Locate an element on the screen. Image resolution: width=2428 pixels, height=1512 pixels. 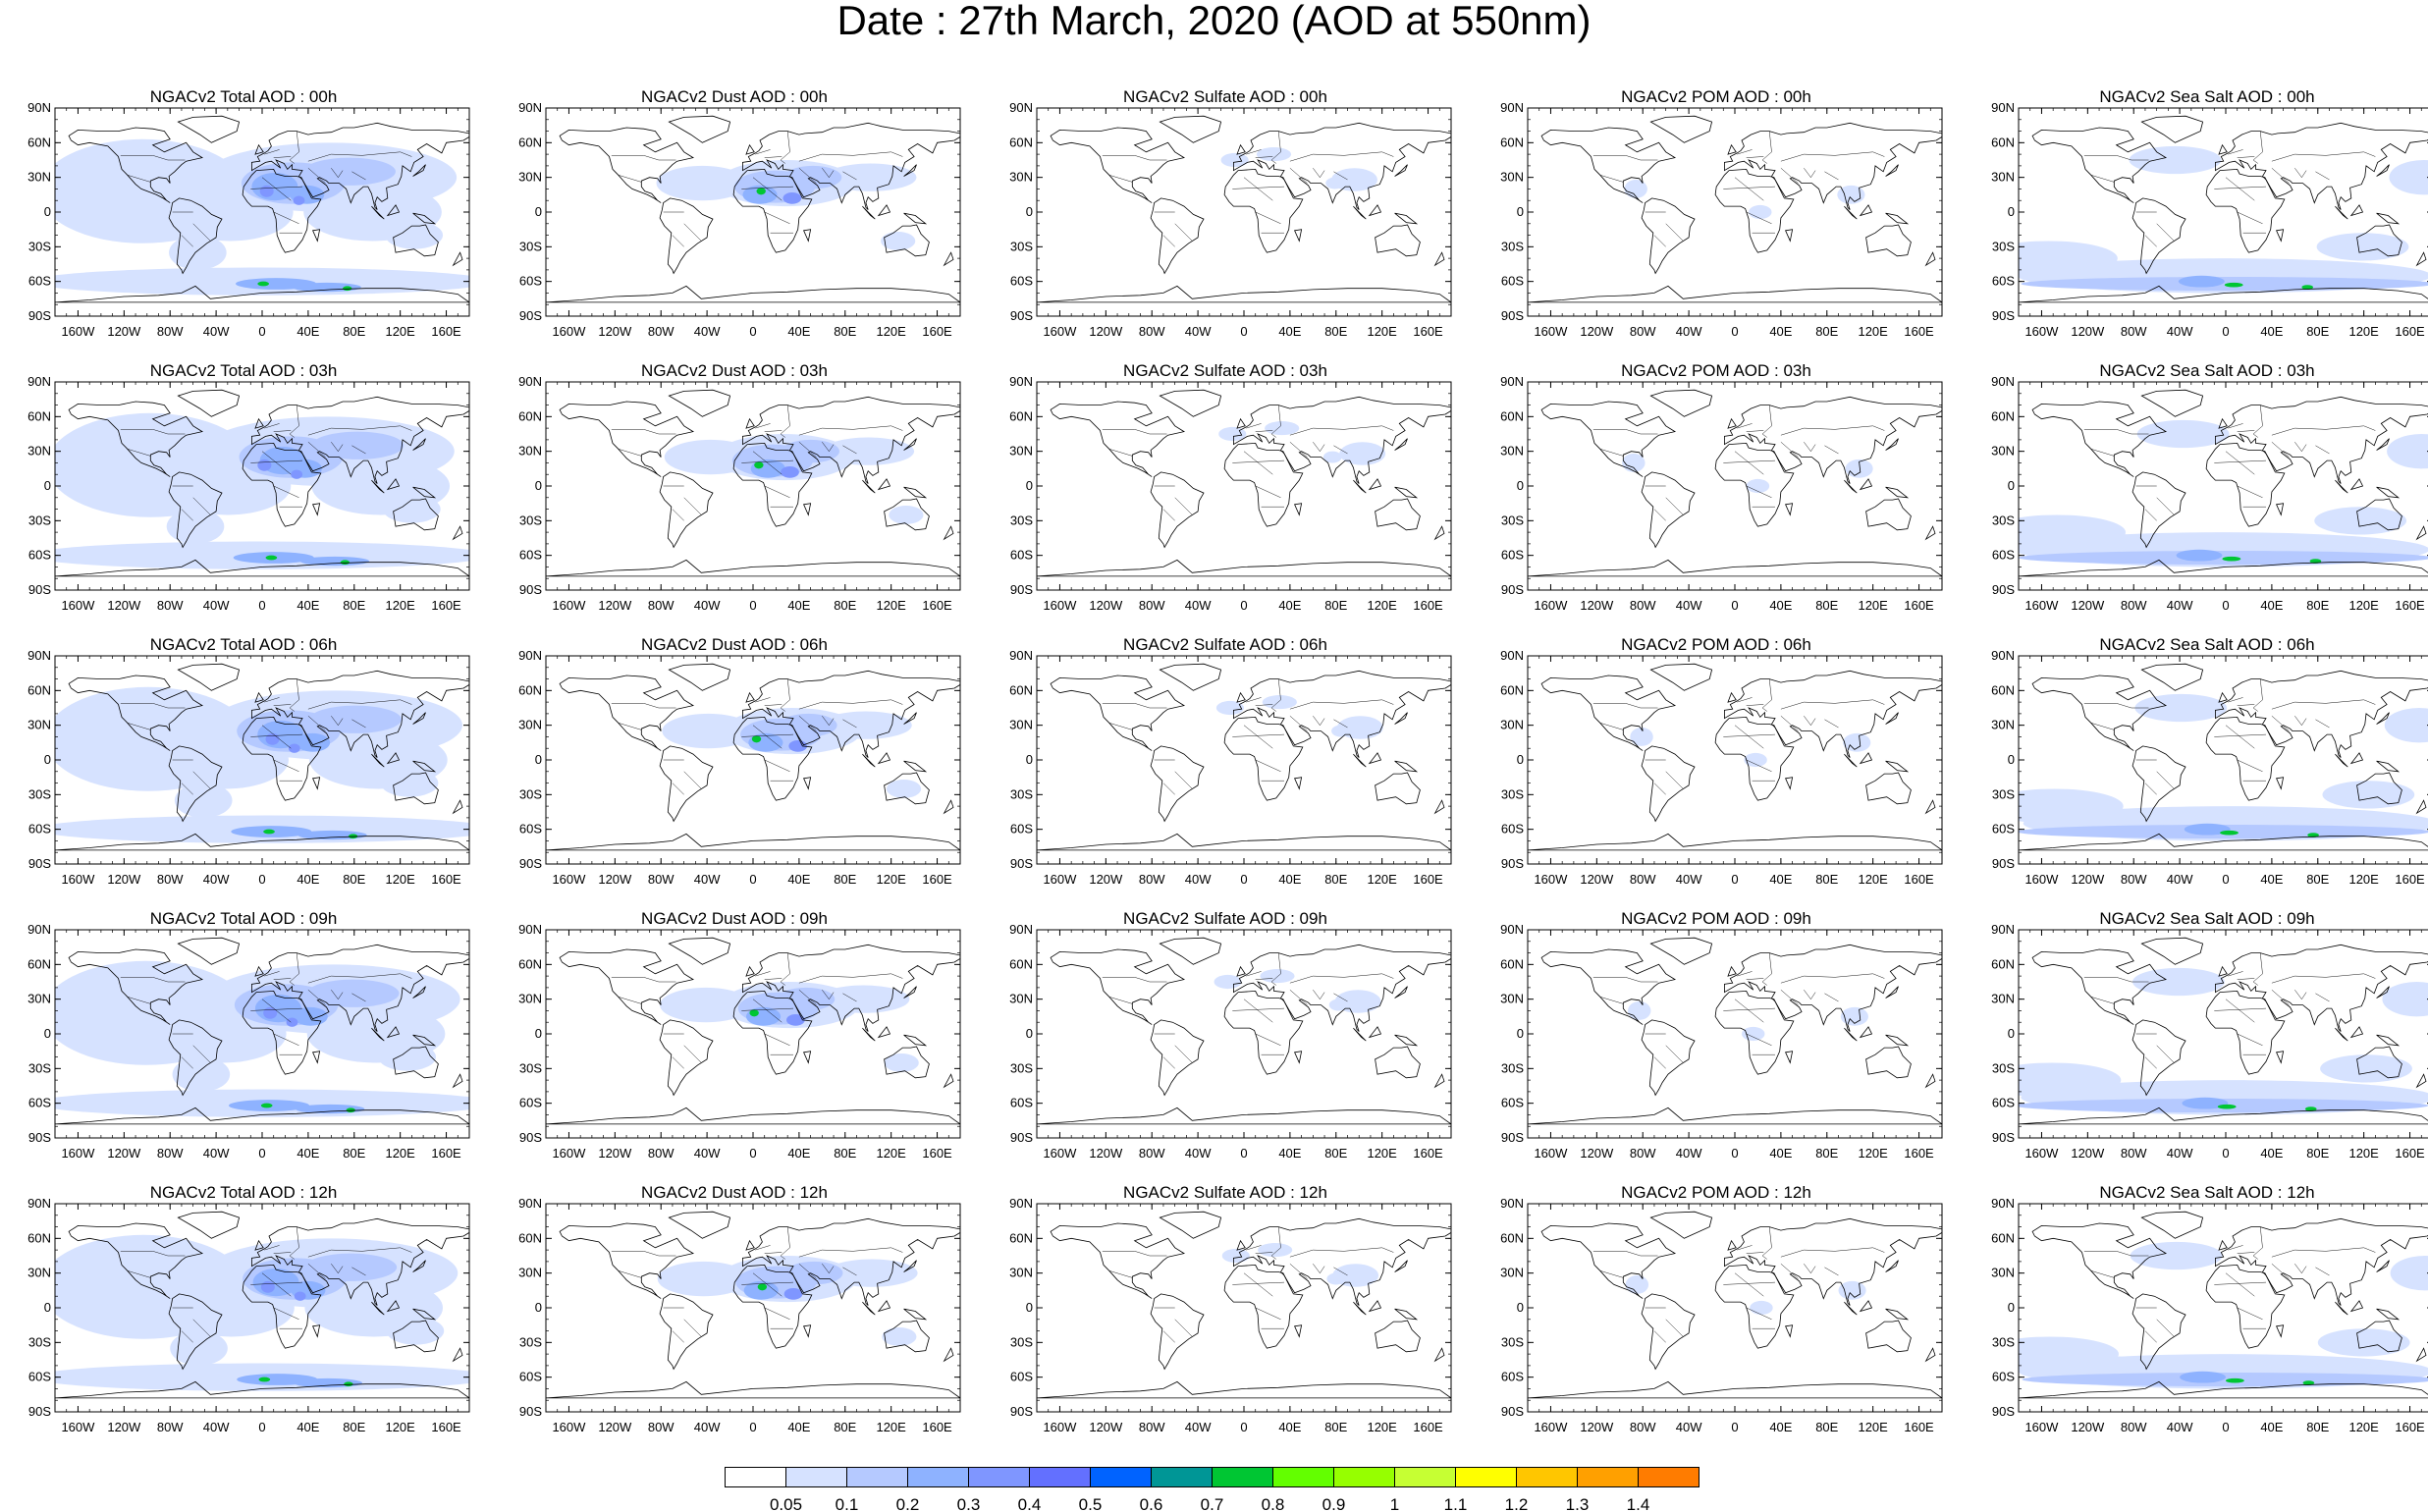
lat-tick-label: 90S is located at coordinates (1512, 1138).